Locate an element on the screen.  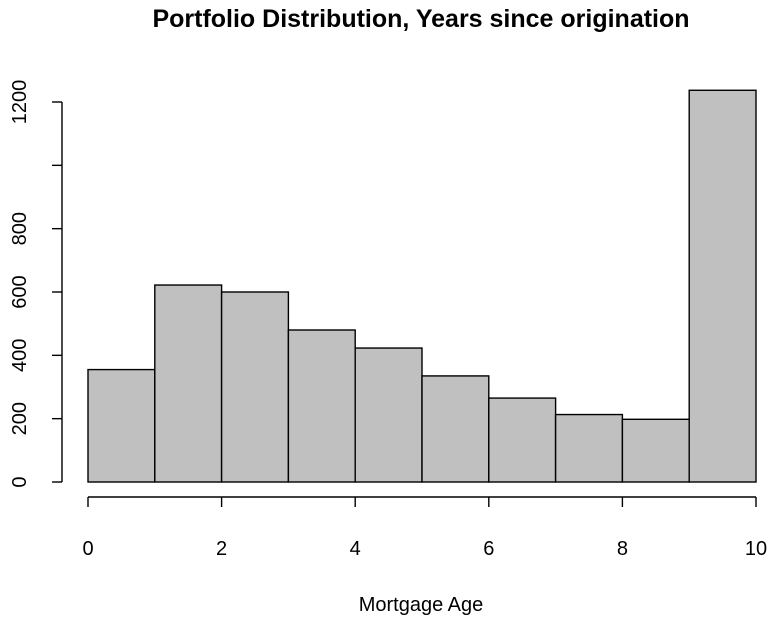
y-tick-label: 600 is located at coordinates (20, 291).